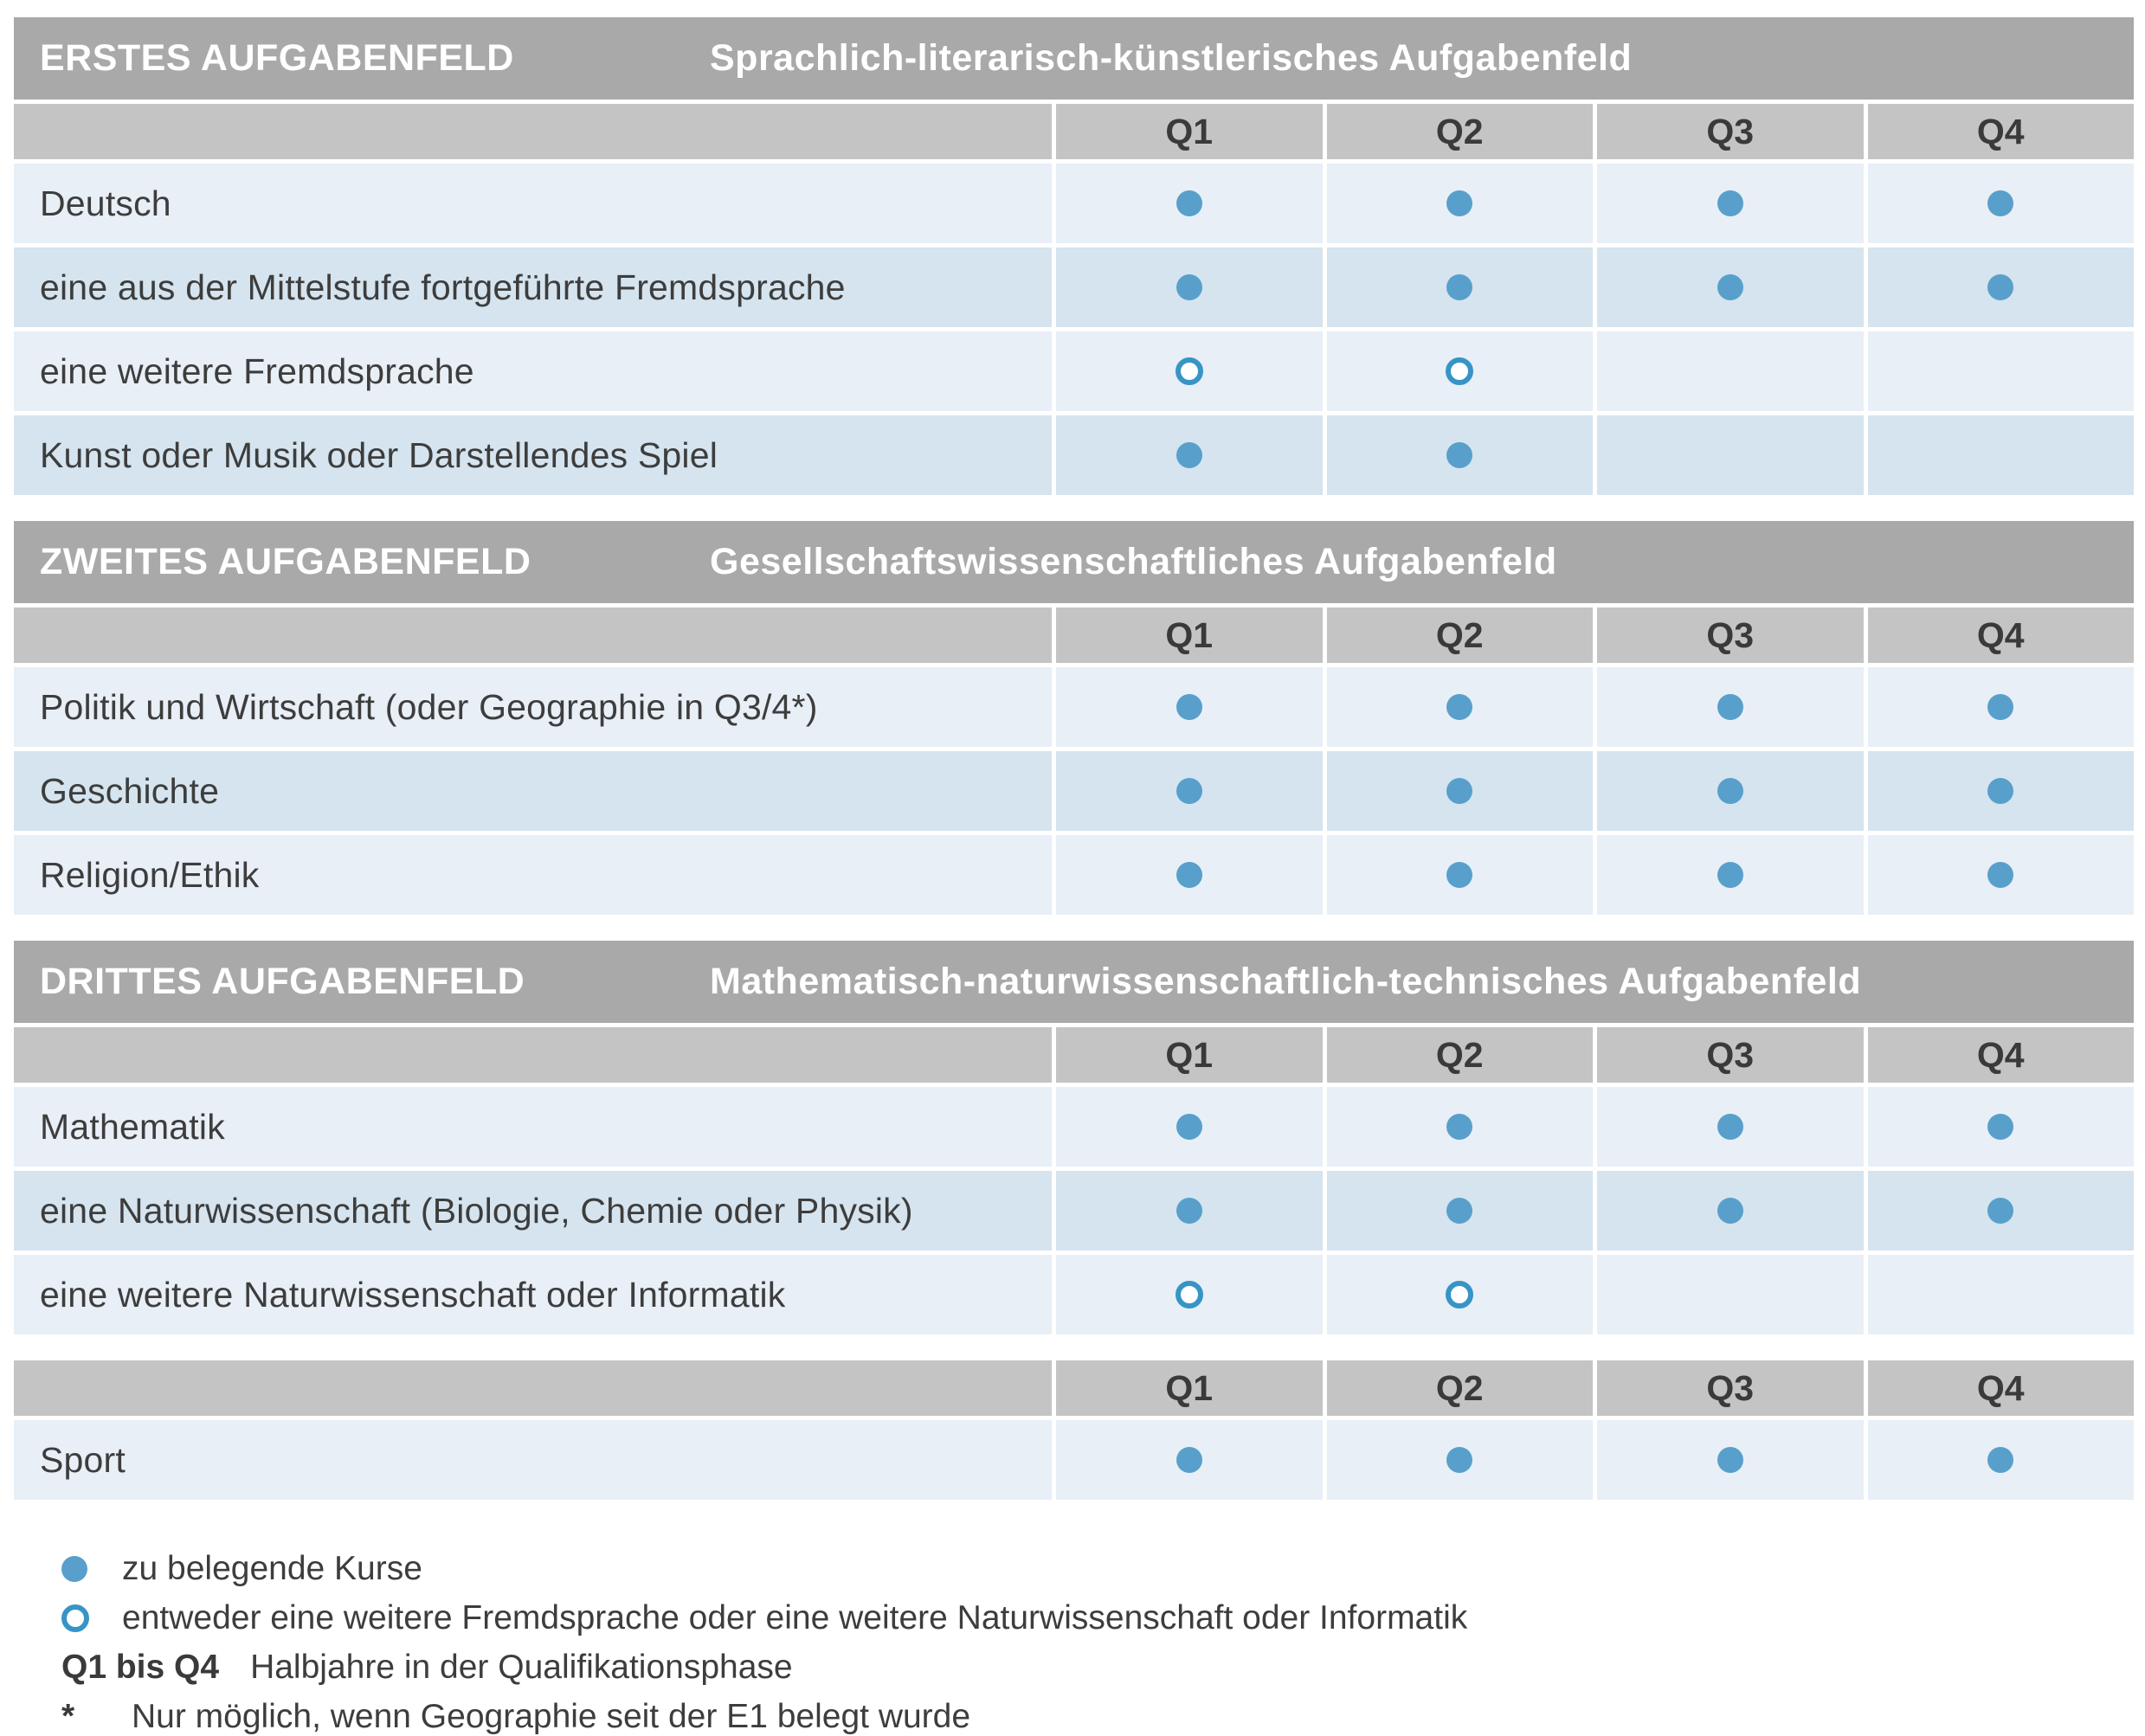 The image size is (2145, 1736). I want to click on table-row-sport: Sport, so click(1074, 1460).